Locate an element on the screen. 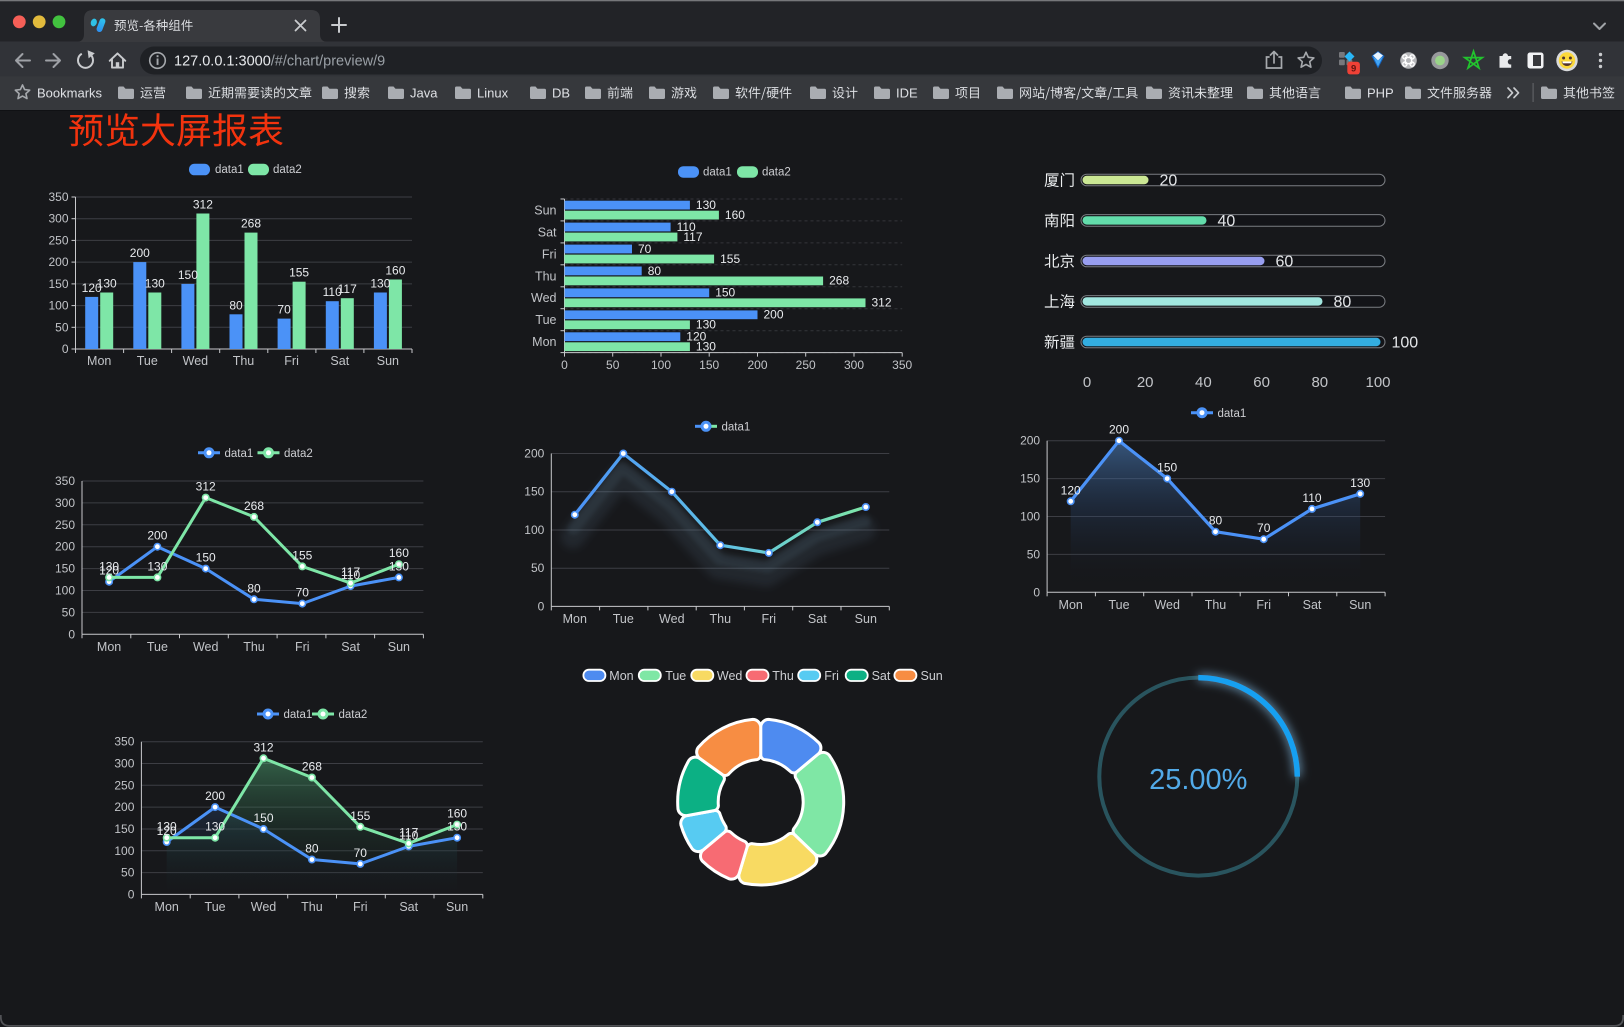 This screenshot has height=1027, width=1624. svg-text: 312 is located at coordinates (203, 205).